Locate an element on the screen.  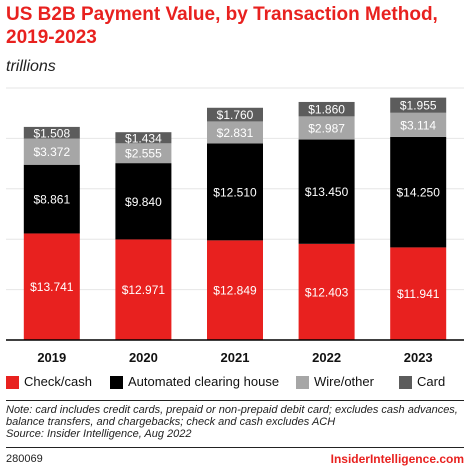
legend-label-wire-other: Wire/other is located at coordinates (344, 381).